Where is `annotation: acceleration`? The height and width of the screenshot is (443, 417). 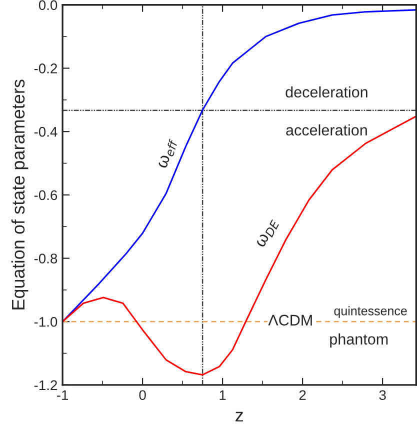 annotation: acceleration is located at coordinates (326, 130).